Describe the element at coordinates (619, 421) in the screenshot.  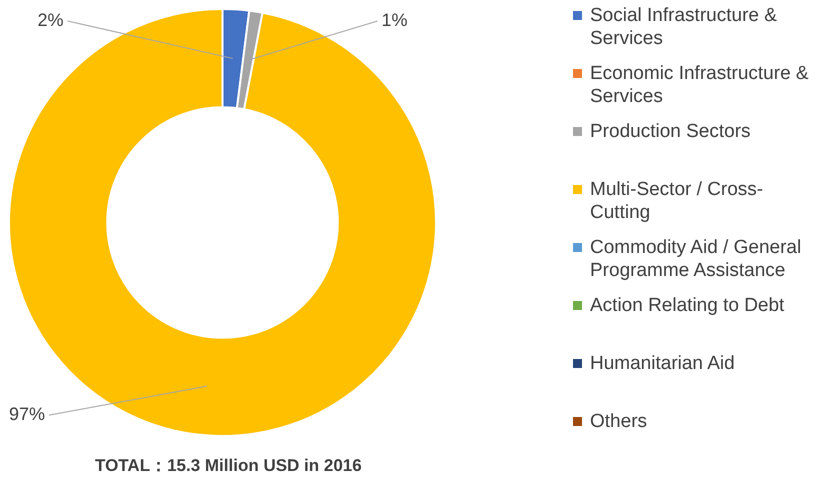
I see `legend-label: Others` at that location.